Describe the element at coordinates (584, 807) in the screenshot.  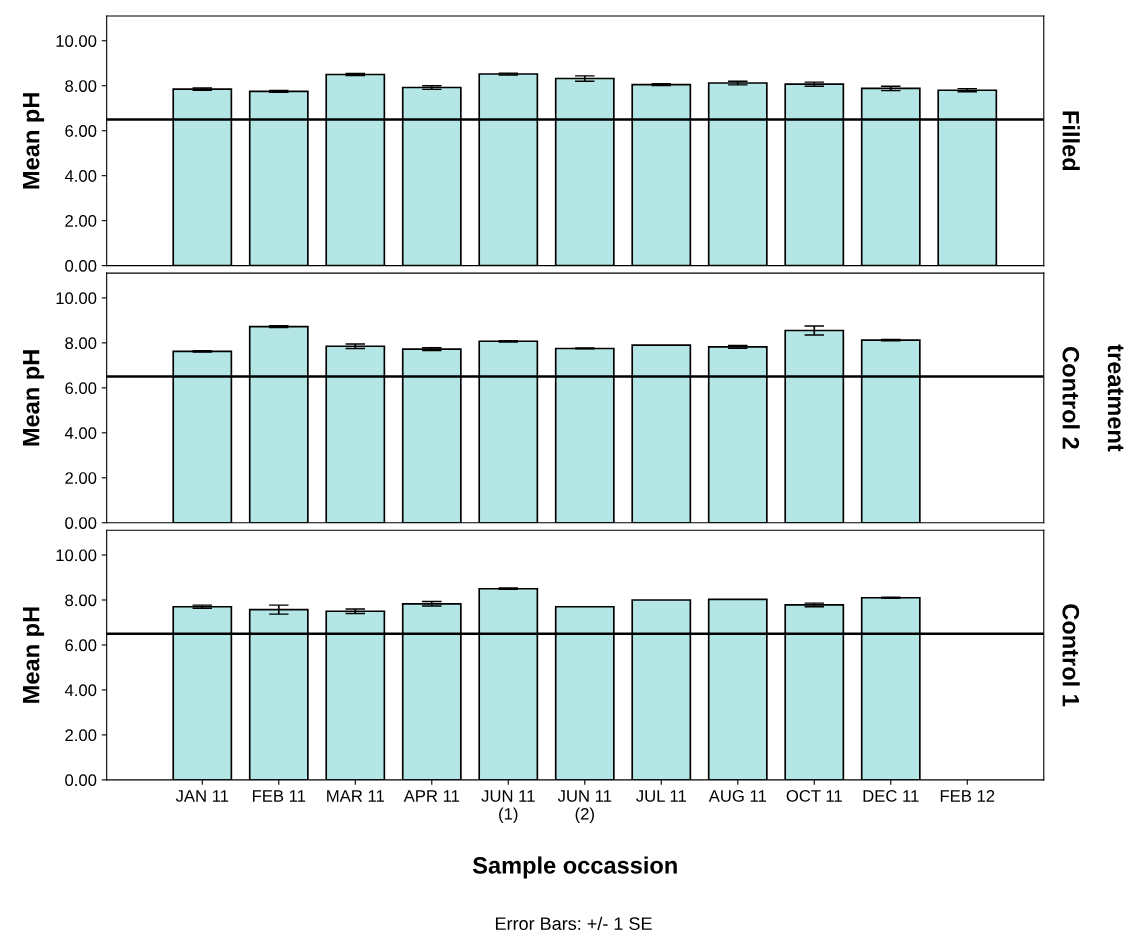
I see `x-tick-label: JUN 11 (2)` at that location.